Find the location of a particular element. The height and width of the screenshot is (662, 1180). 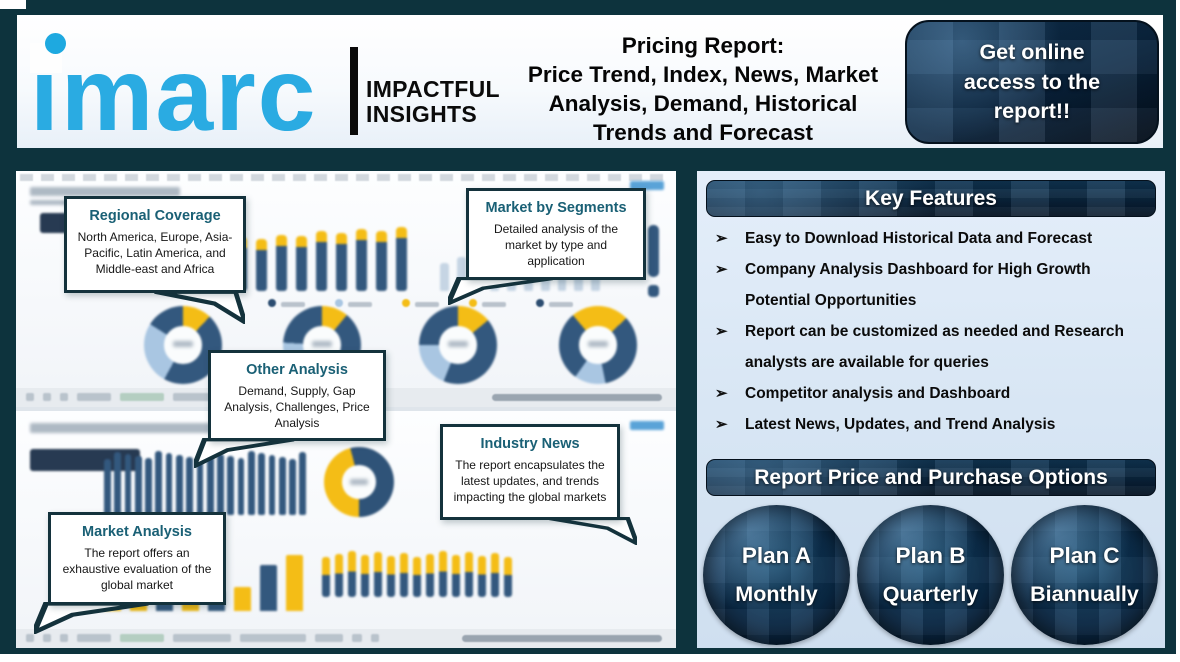

plan-name: Plan A is located at coordinates (776, 555).